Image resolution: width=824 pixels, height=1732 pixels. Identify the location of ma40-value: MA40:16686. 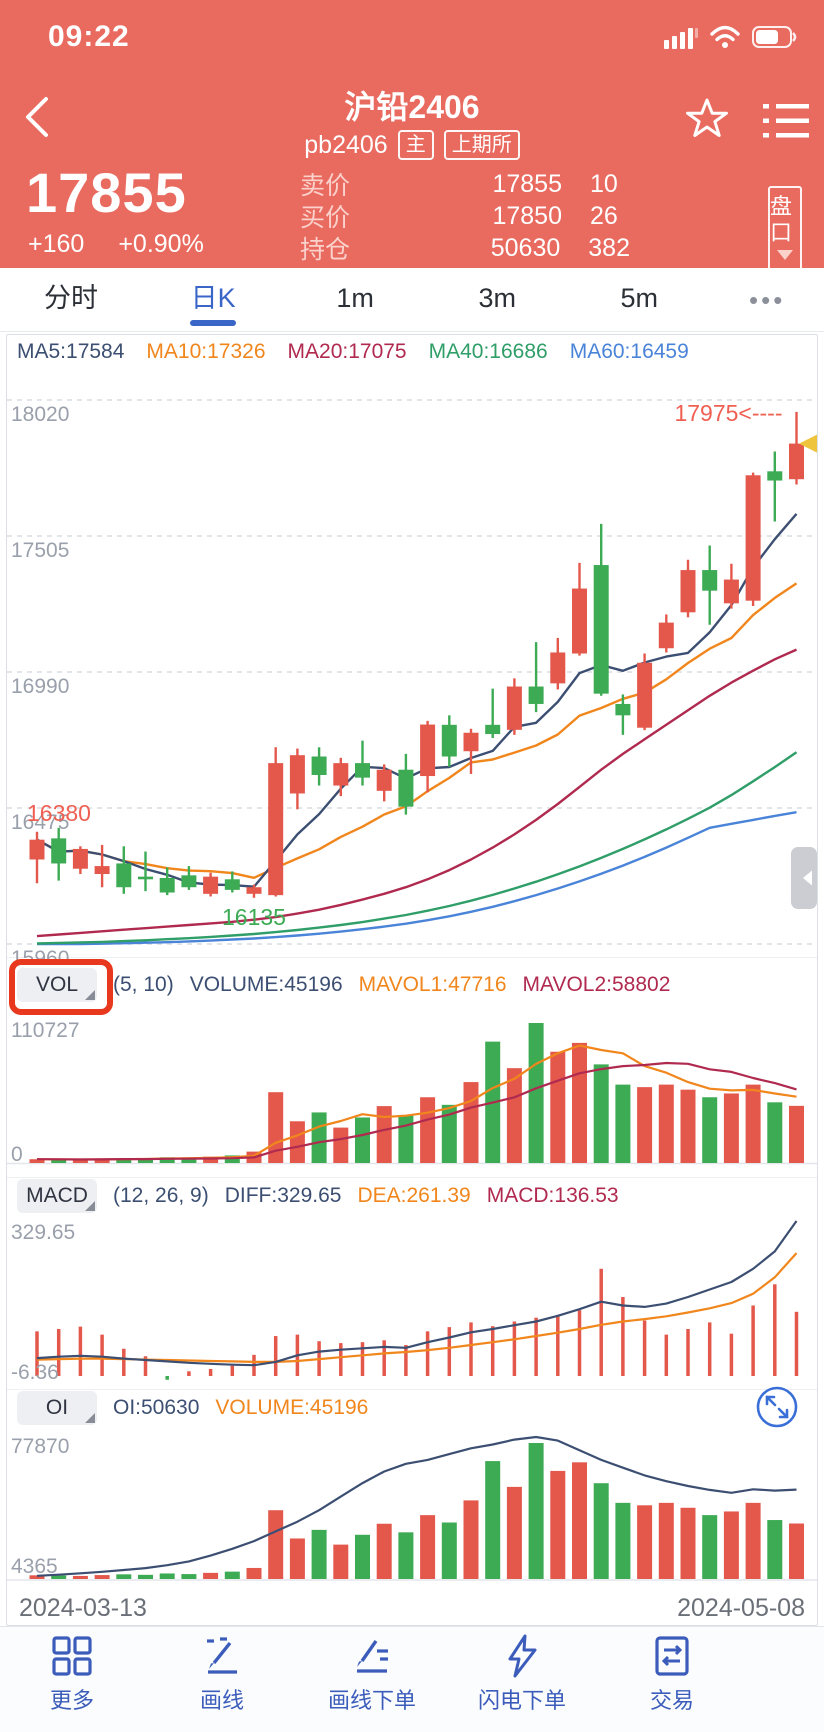
(488, 351).